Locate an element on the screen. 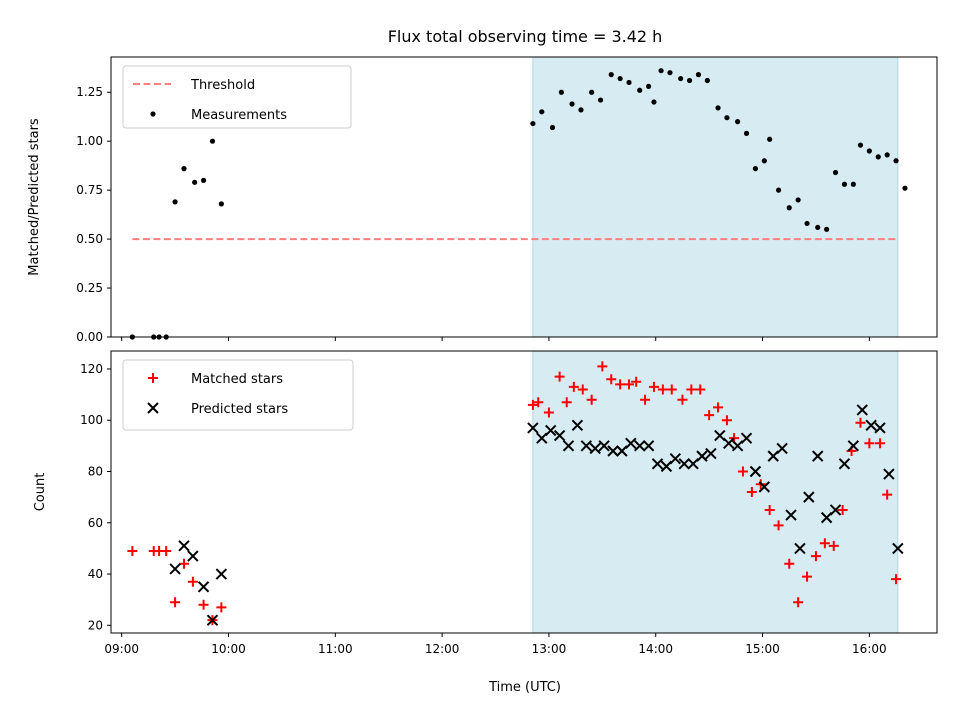  y-tick-label: 20 is located at coordinates (95, 625).